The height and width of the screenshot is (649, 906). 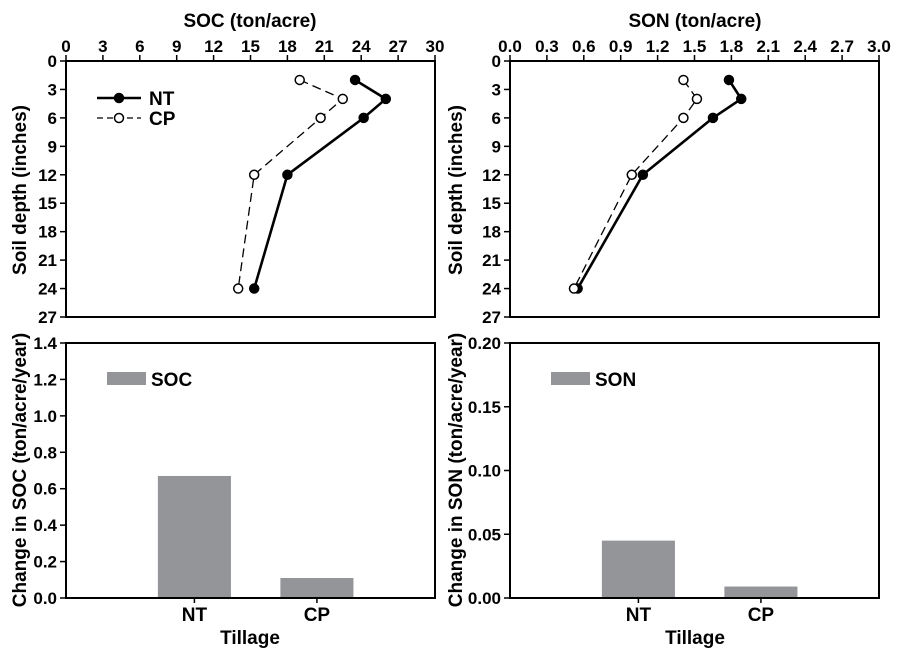 What do you see at coordinates (695, 46) in the screenshot?
I see `x-tick-label: 1.5` at bounding box center [695, 46].